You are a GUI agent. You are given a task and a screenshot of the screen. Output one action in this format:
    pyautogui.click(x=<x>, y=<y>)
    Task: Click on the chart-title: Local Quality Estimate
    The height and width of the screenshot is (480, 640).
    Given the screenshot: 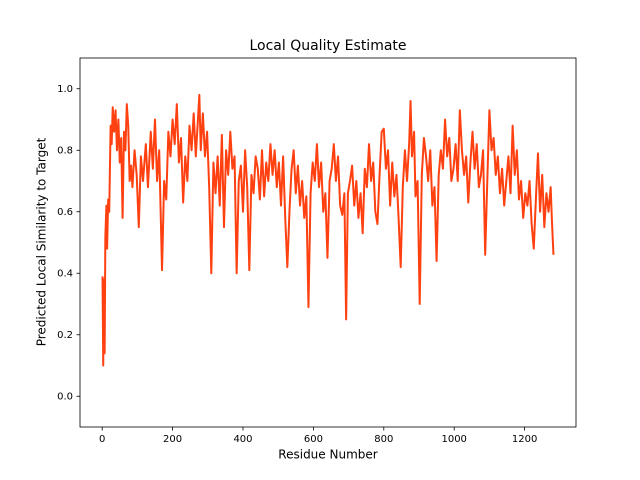 What is the action you would take?
    pyautogui.click(x=327, y=46)
    